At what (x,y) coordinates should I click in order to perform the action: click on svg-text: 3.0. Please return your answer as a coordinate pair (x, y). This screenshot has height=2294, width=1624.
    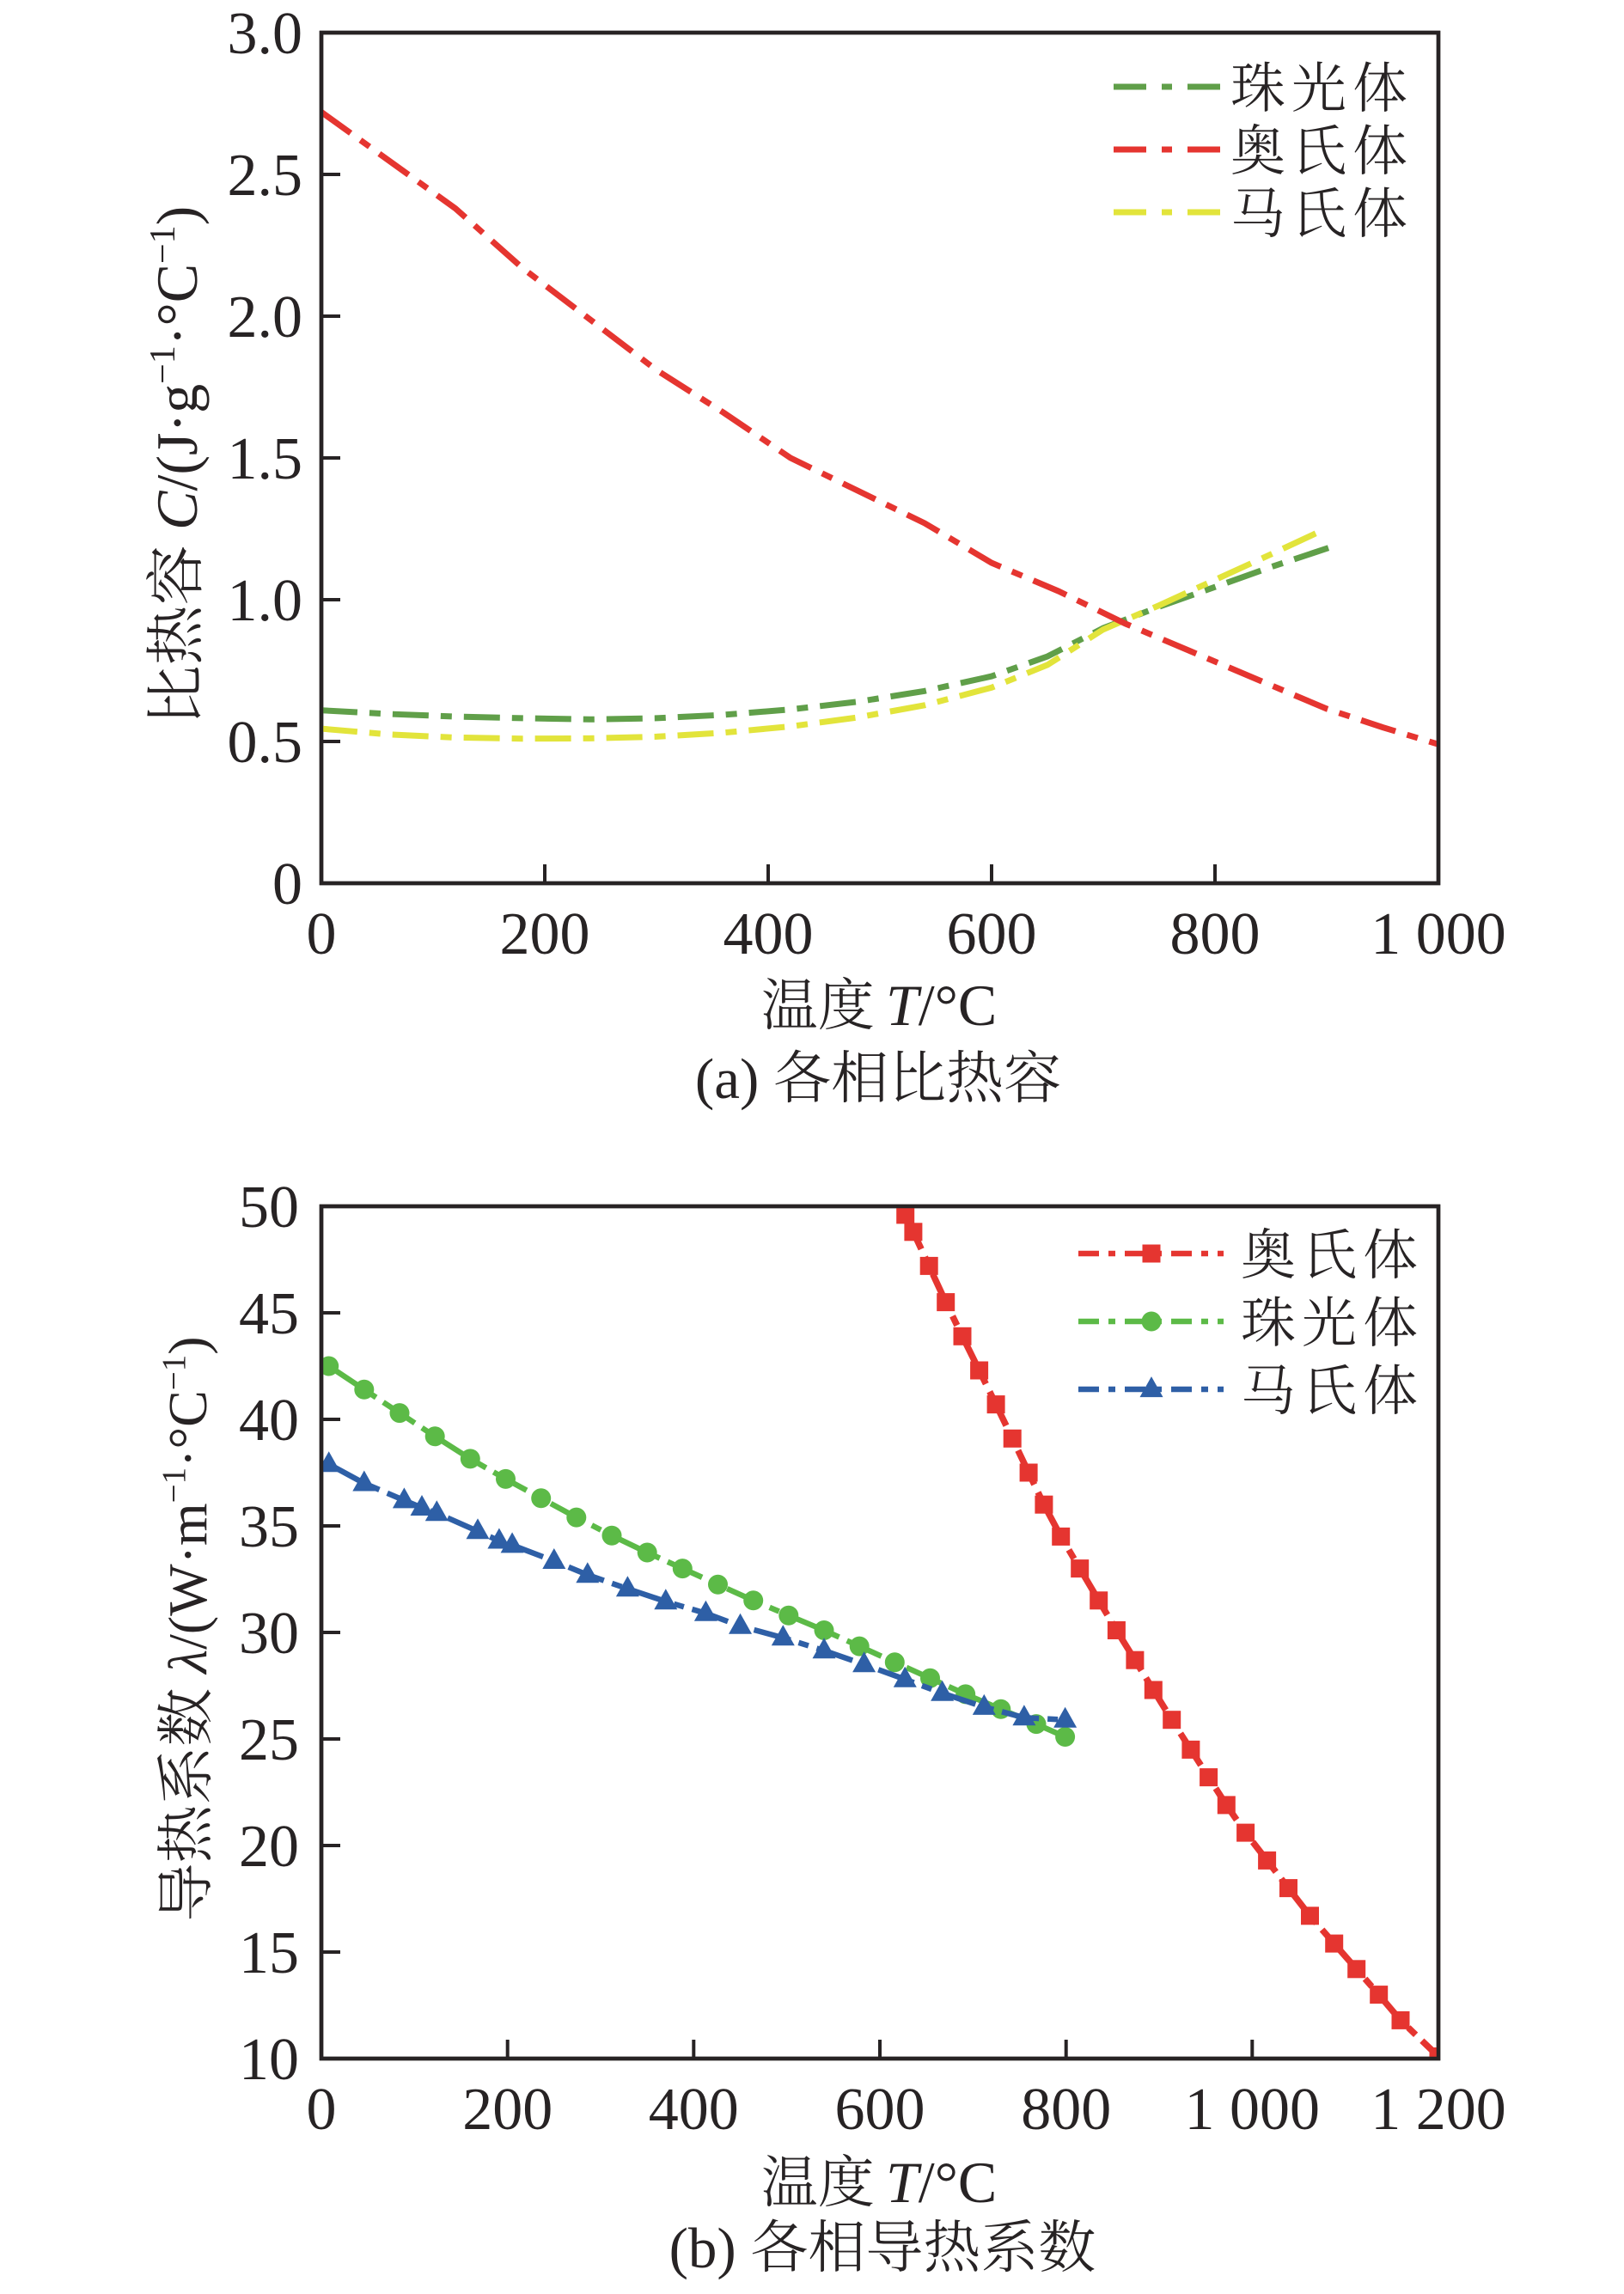
    Looking at the image, I should click on (265, 34).